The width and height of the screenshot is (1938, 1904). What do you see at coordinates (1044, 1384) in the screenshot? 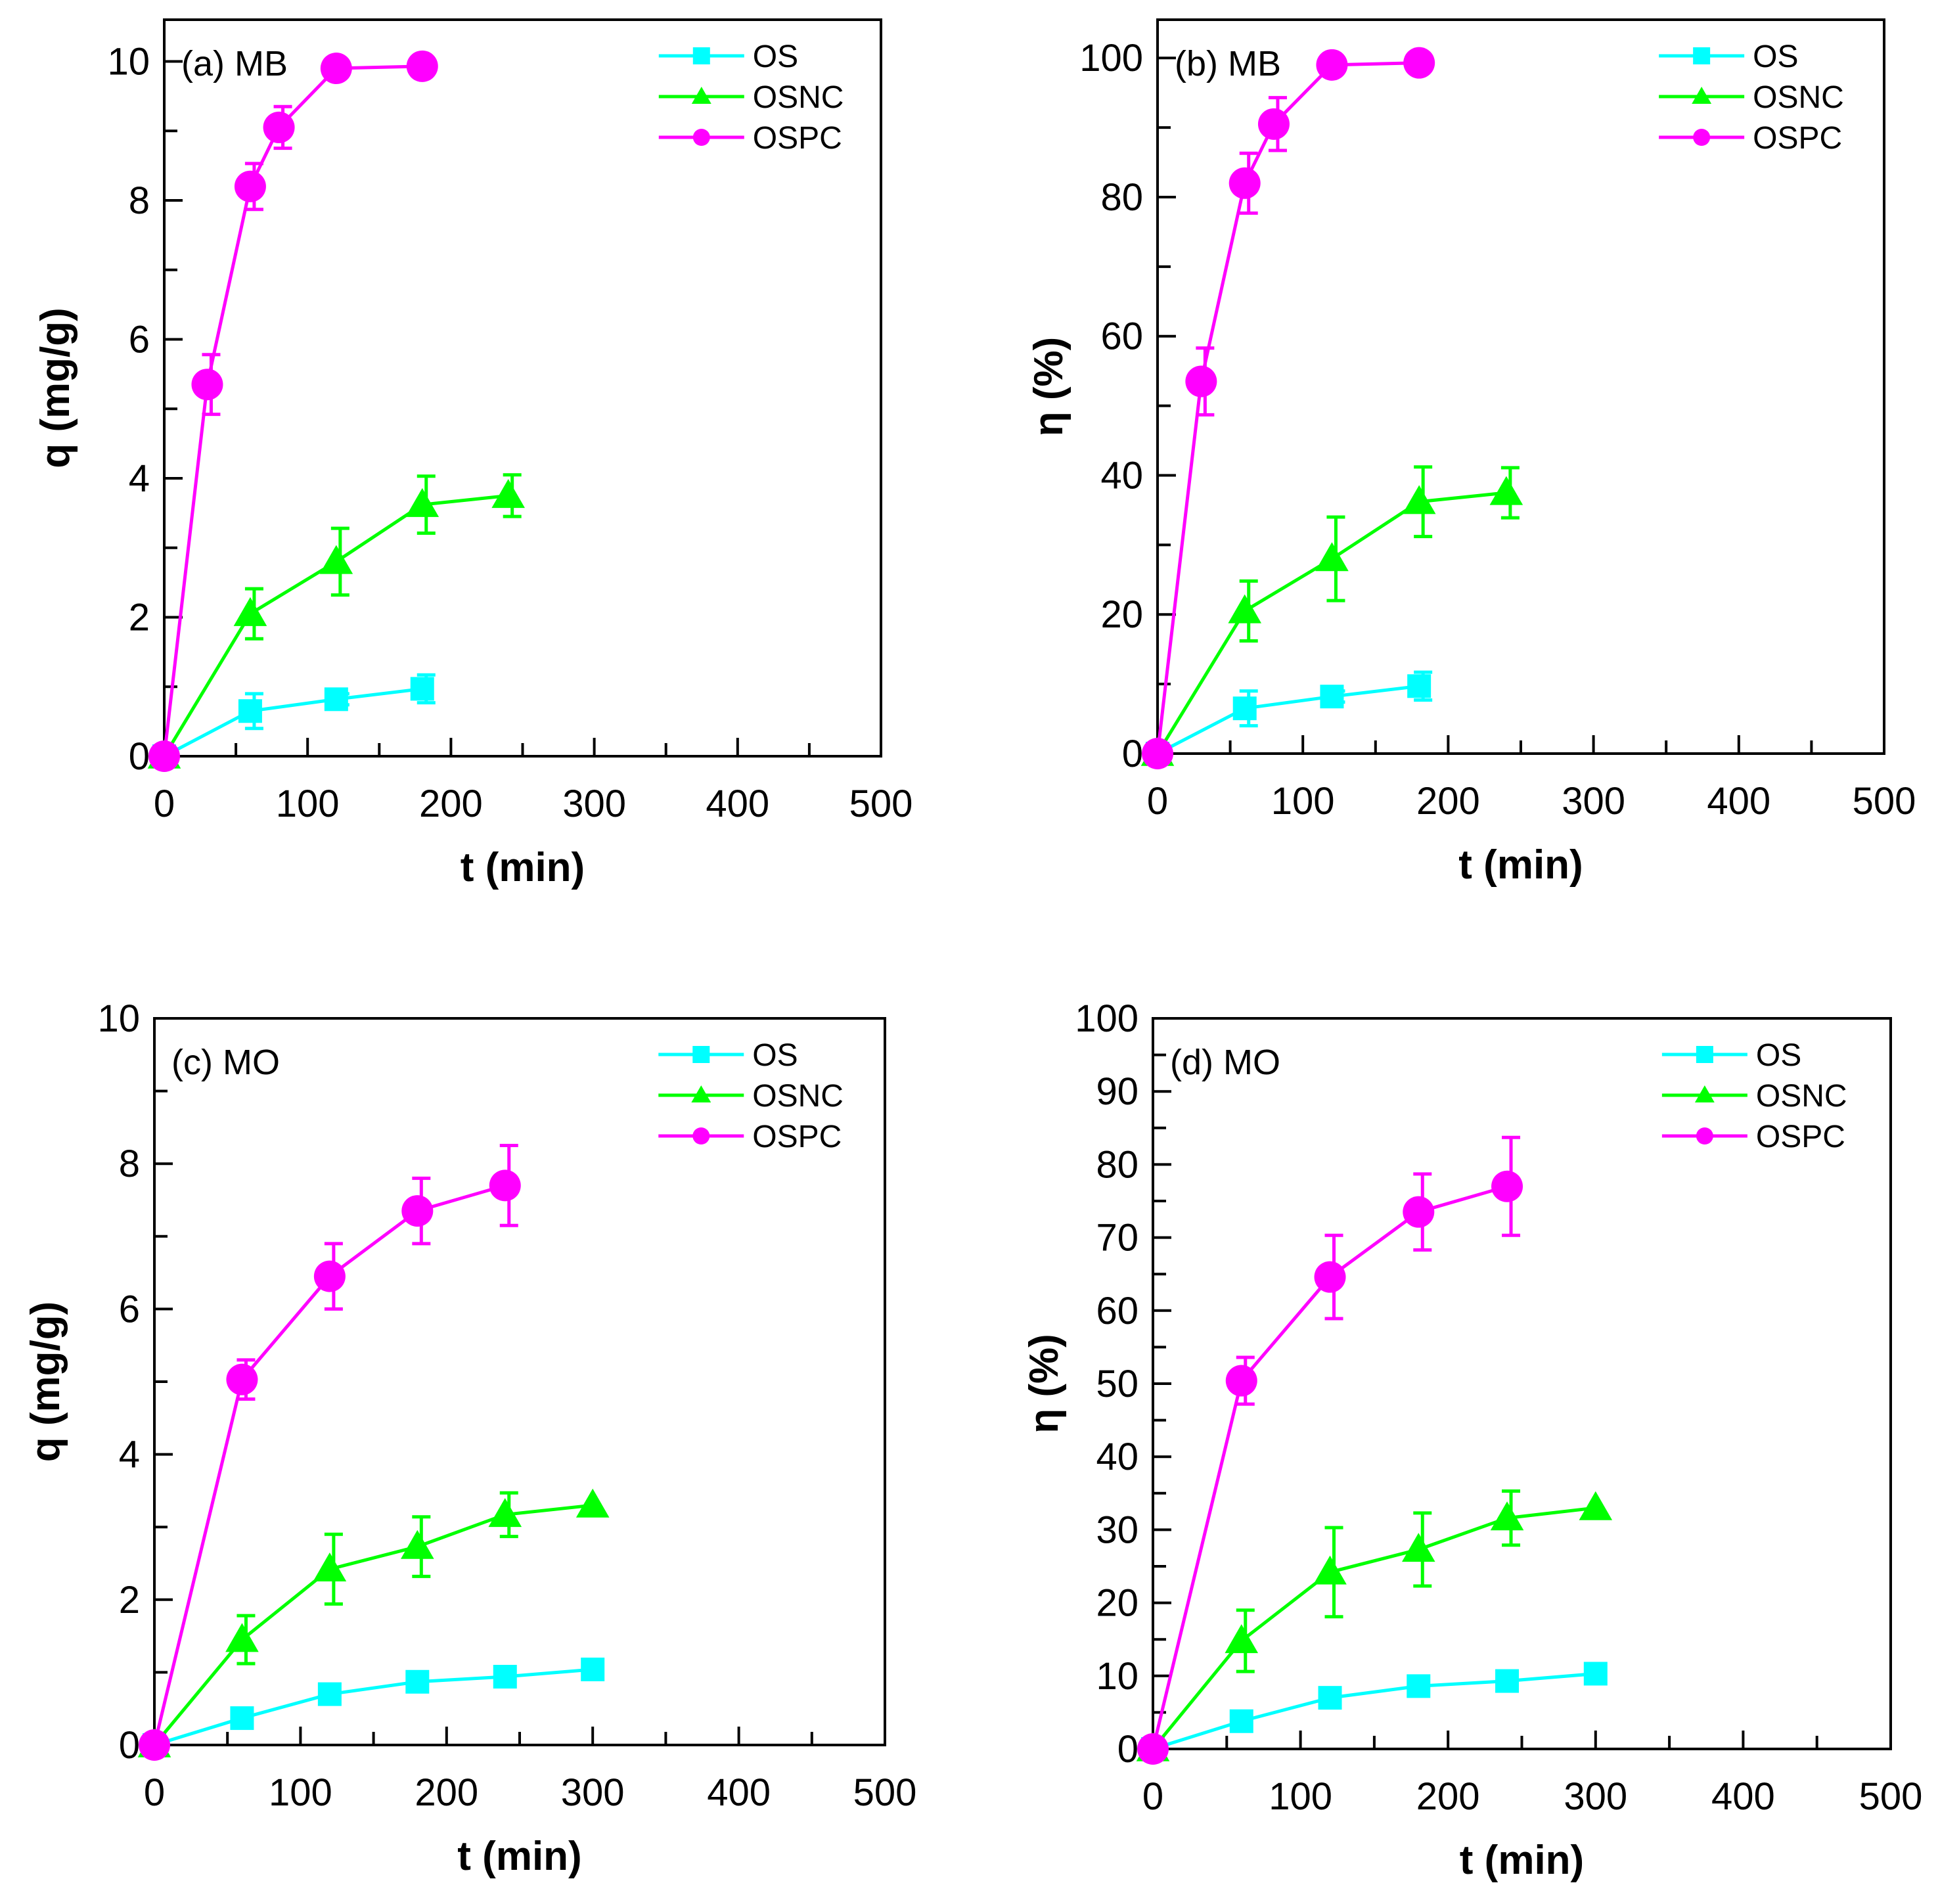
I see `y-axis-label: η (%)` at bounding box center [1044, 1384].